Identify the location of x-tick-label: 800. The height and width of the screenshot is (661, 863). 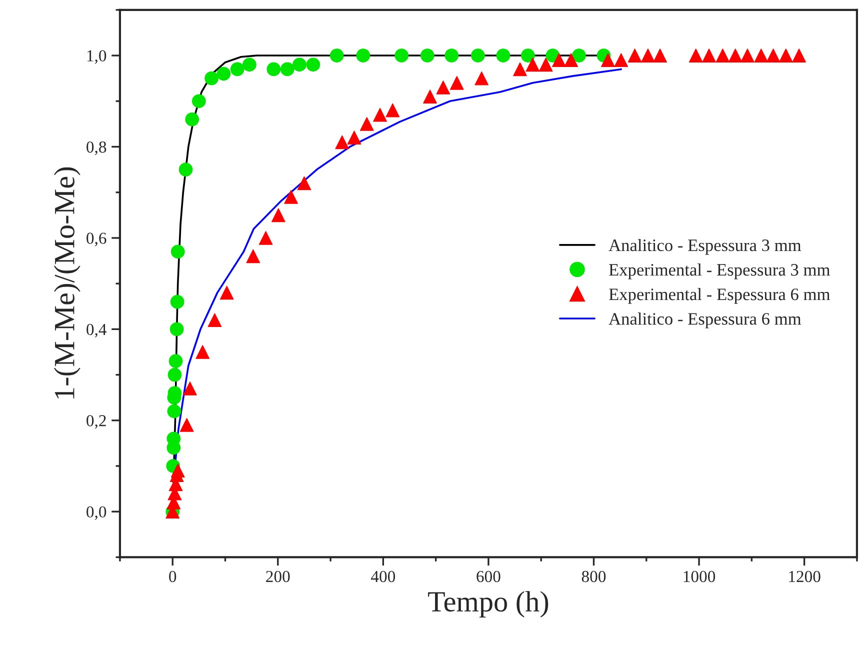
(594, 576).